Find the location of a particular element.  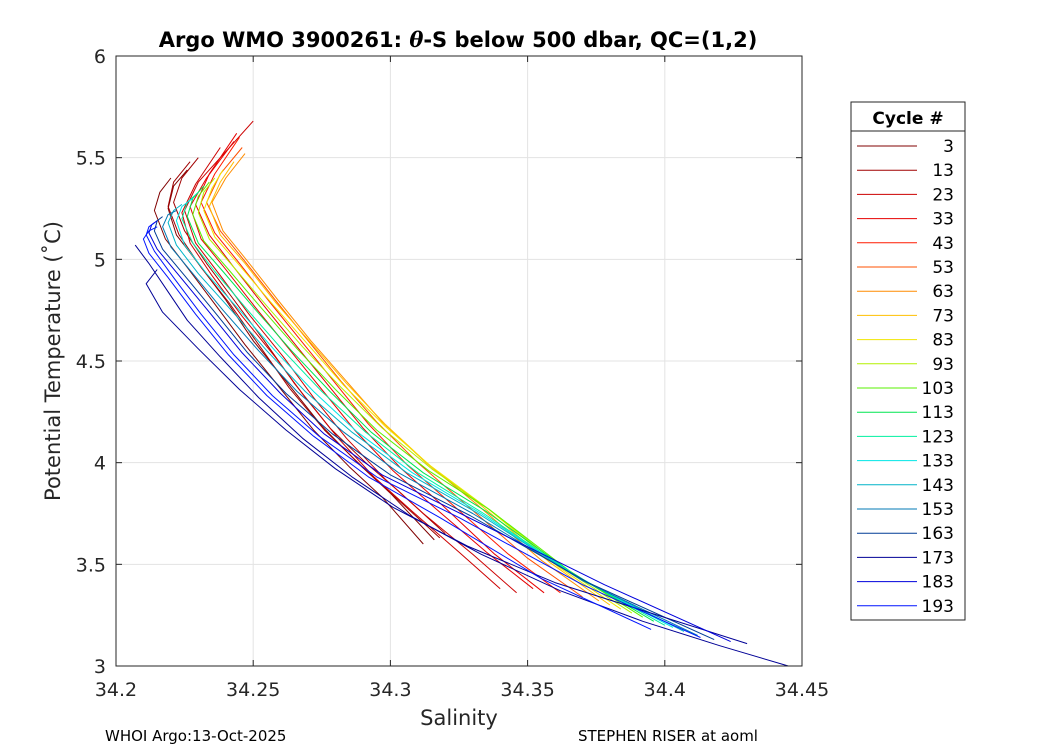

x-tick-label: 34.3 is located at coordinates (390, 690).